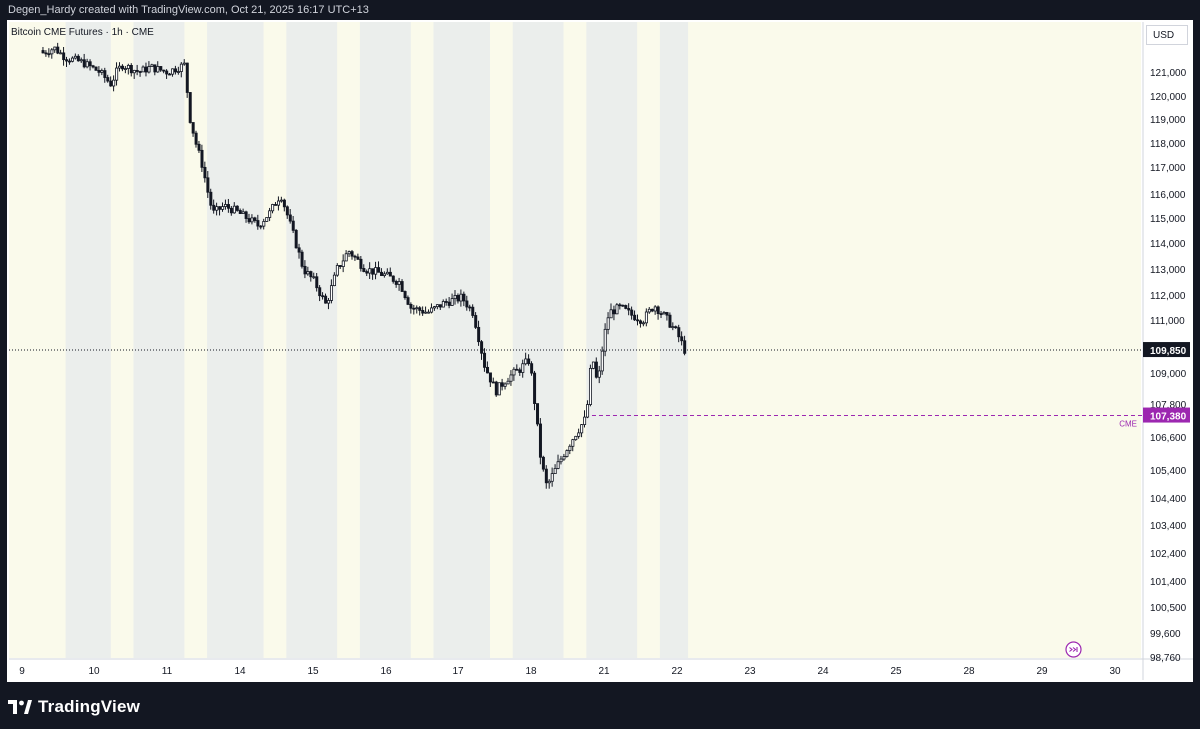 Image resolution: width=1200 pixels, height=729 pixels. I want to click on tradingview-logo: TradingView, so click(74, 707).